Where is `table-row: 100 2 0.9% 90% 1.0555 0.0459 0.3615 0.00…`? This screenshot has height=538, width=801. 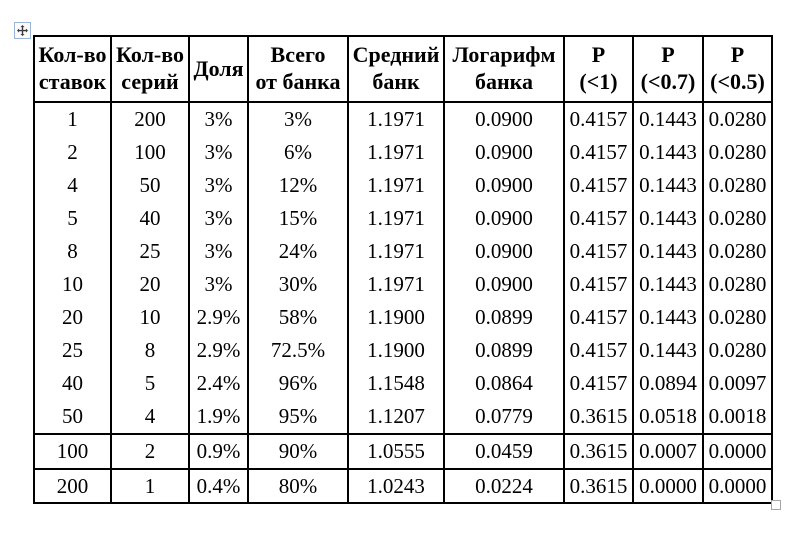
table-row: 100 2 0.9% 90% 1.0555 0.0459 0.3615 0.00… is located at coordinates (403, 451).